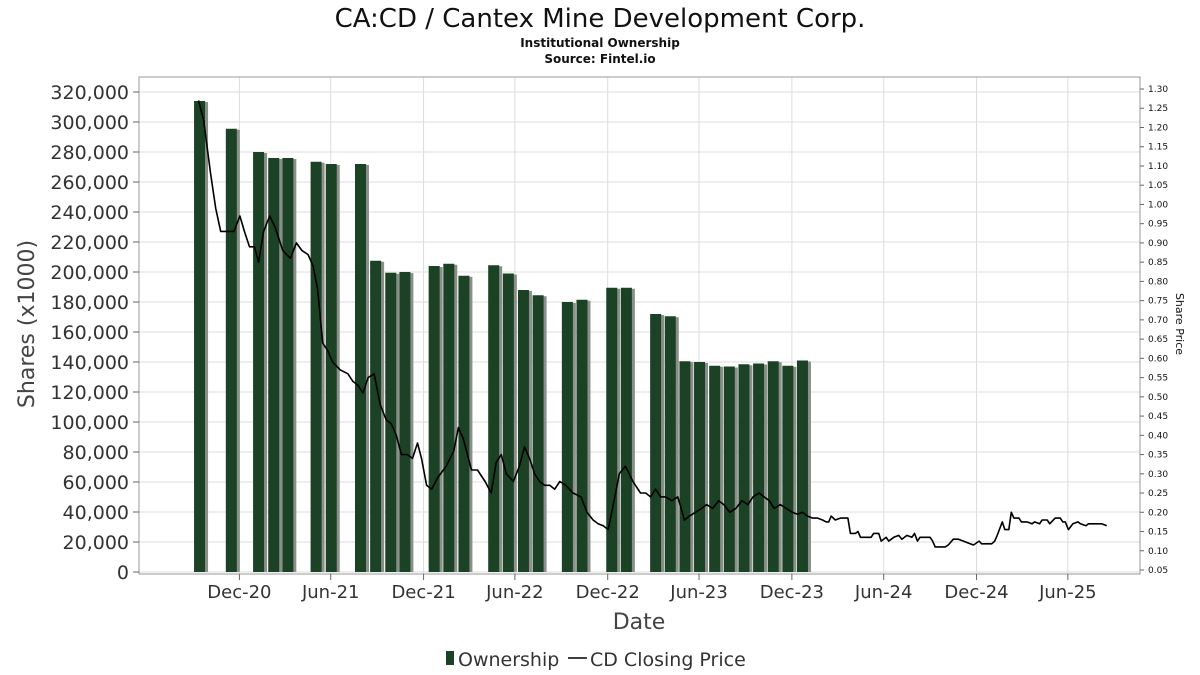 This screenshot has width=1200, height=675. Describe the element at coordinates (1158, 513) in the screenshot. I see `y2-tick-label: 0.20` at that location.